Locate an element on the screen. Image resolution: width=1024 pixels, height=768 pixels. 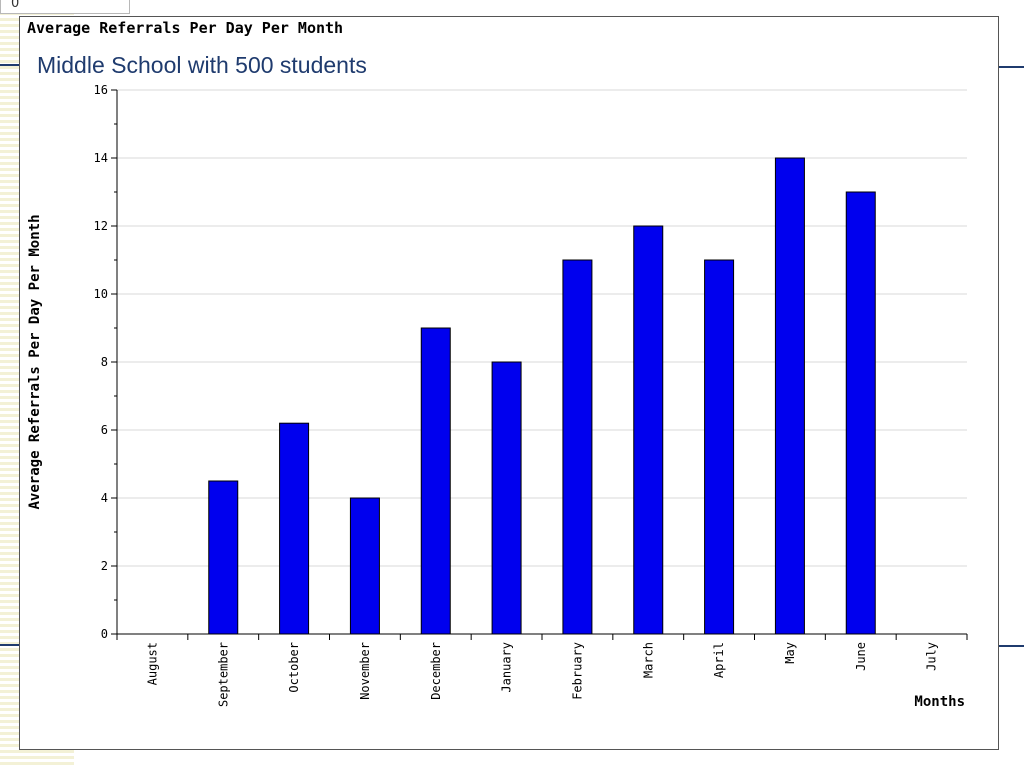
bar-june is located at coordinates (860, 413).